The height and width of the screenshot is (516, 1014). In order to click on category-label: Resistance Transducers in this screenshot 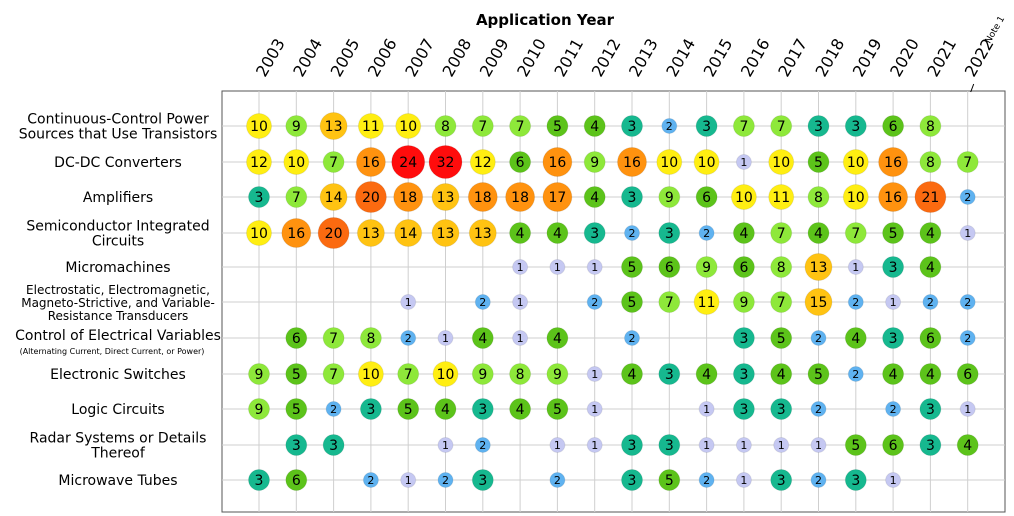, I will do `click(118, 316)`.